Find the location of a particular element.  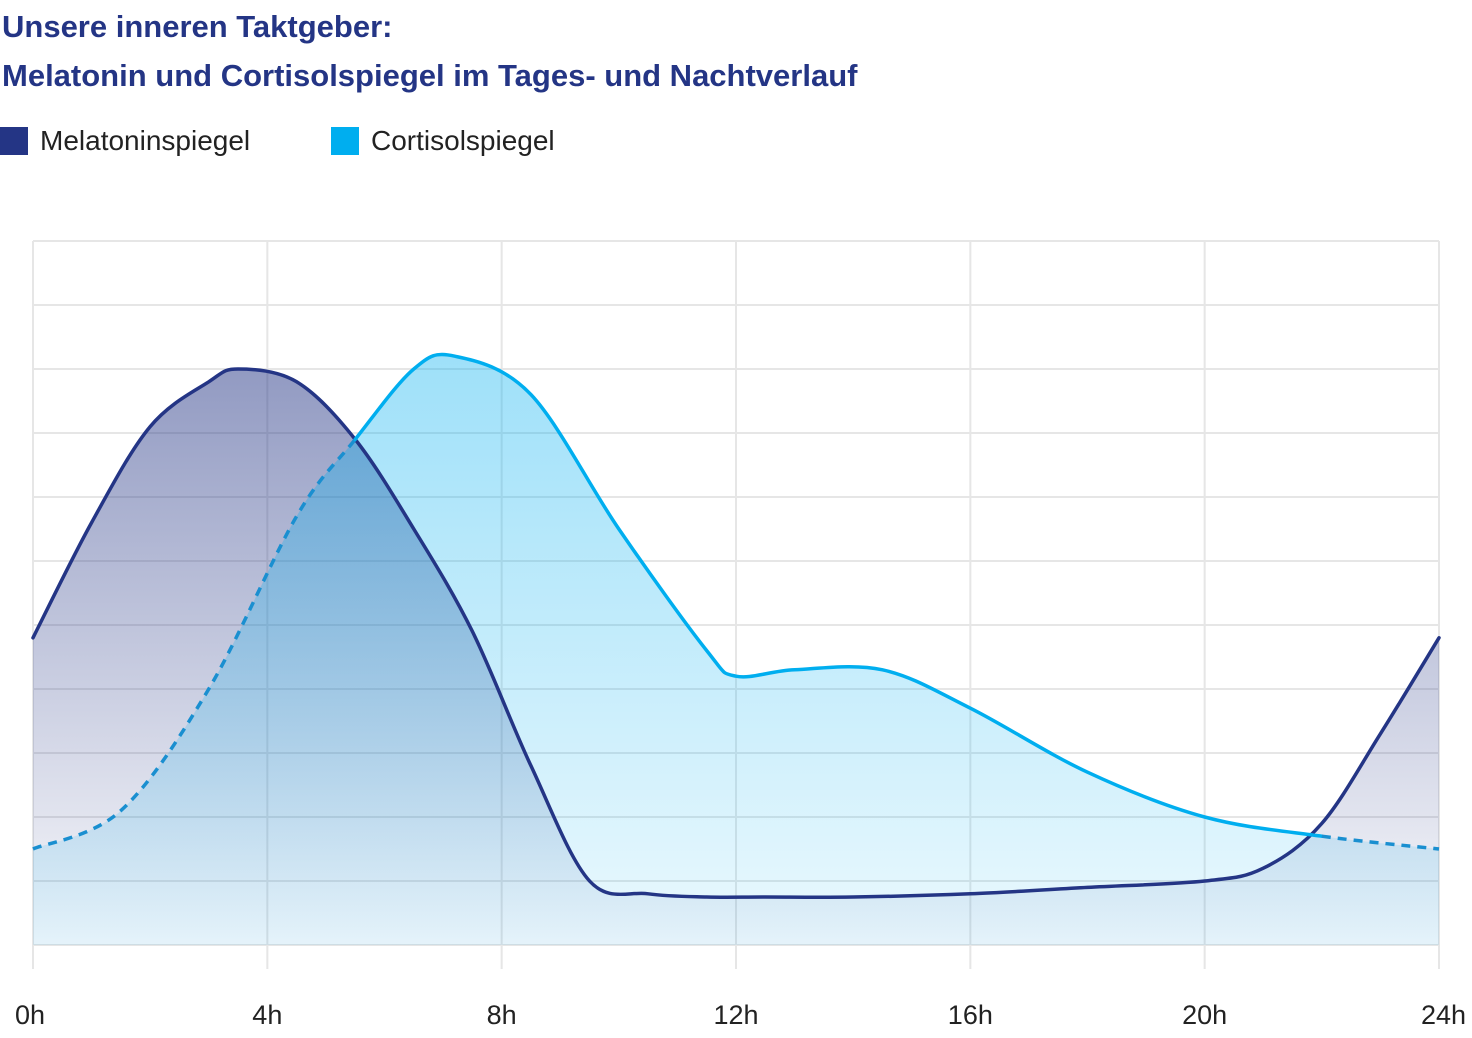

x-tick-label: 0h is located at coordinates (30, 1015).